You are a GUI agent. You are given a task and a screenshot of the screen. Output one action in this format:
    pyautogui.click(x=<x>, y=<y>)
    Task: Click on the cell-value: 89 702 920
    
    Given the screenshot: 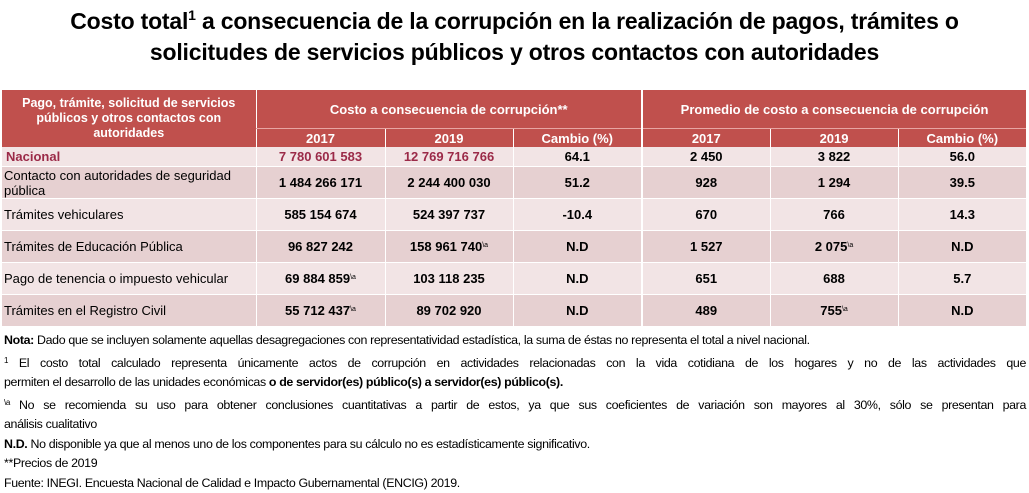 What is the action you would take?
    pyautogui.click(x=448, y=310)
    